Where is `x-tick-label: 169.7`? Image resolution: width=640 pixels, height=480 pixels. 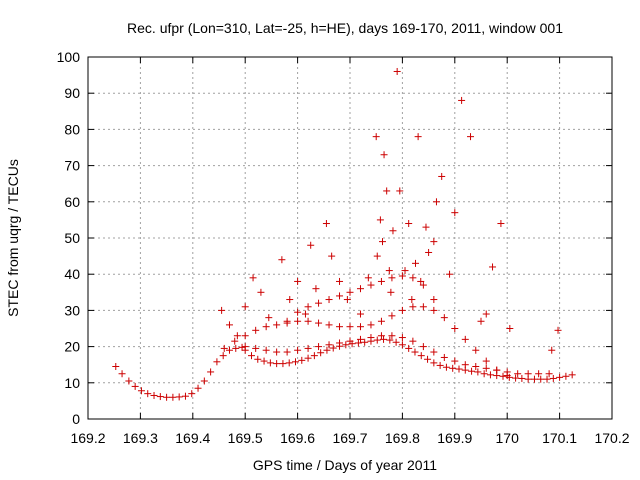 x-tick-label: 169.7 is located at coordinates (349, 438).